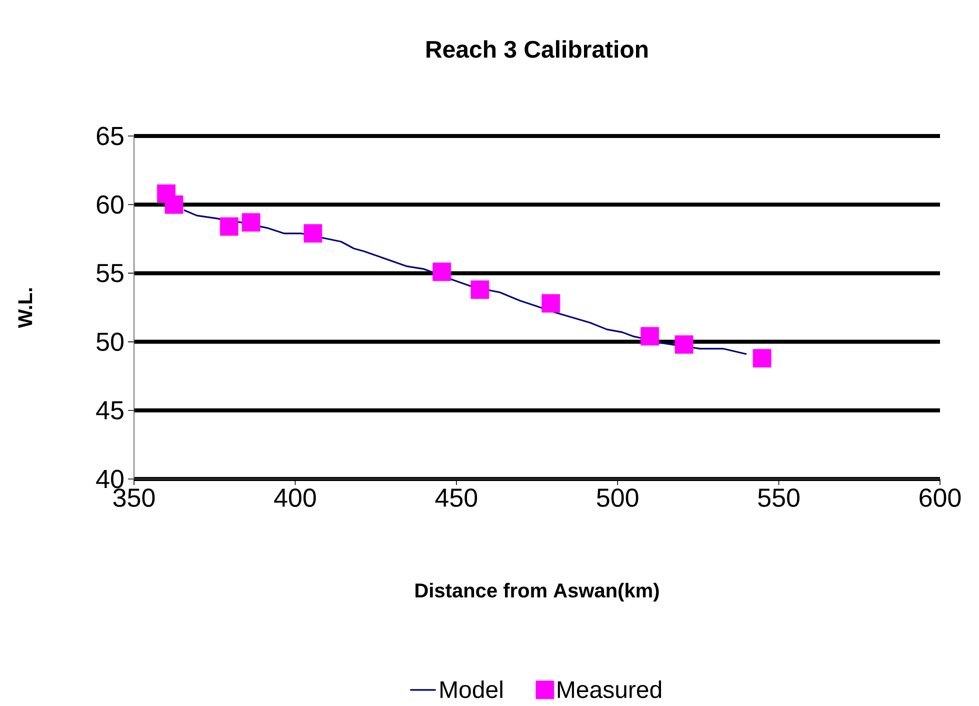  What do you see at coordinates (110, 341) in the screenshot?
I see `y-tick-label: 50` at bounding box center [110, 341].